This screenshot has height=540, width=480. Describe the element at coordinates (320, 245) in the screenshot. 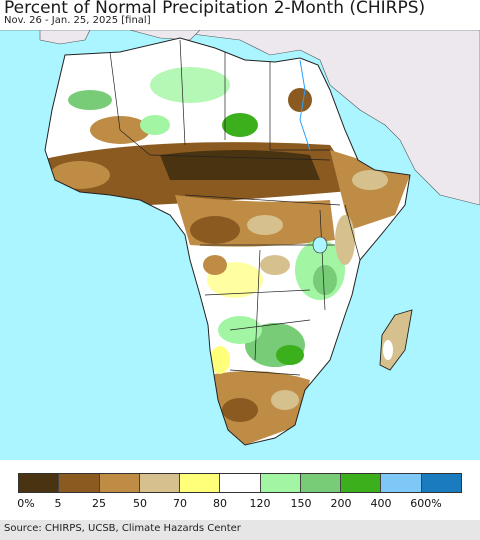

I see `lake-victoria` at that location.